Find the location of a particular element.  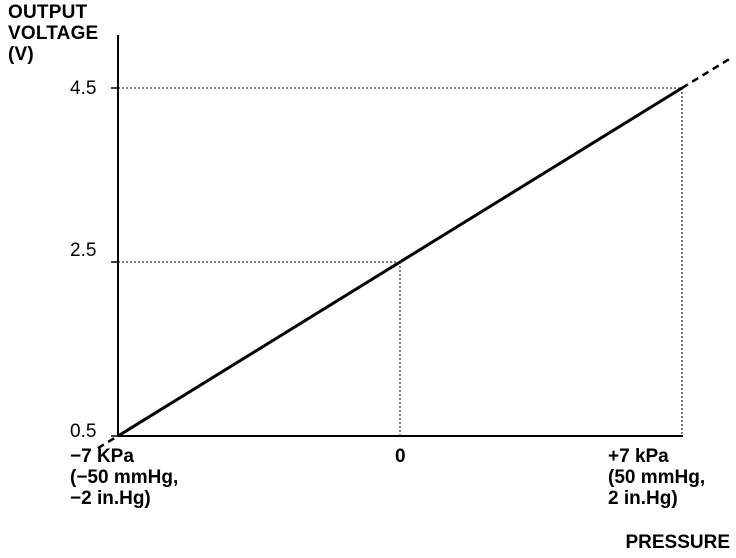

x-tick-0-line-1: 0 is located at coordinates (400, 456).